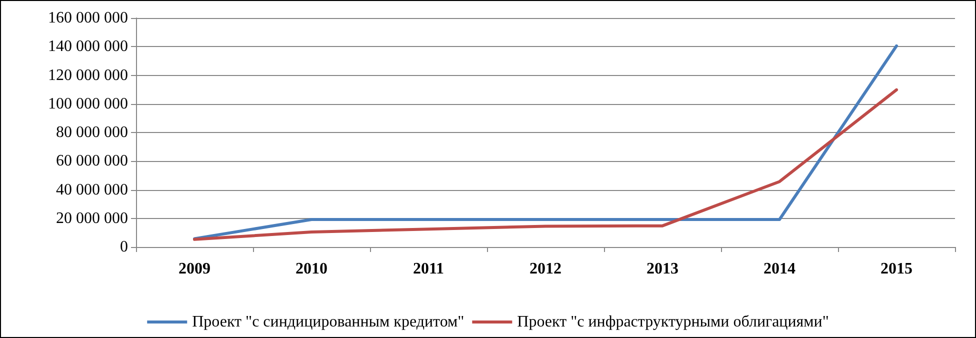 The height and width of the screenshot is (338, 976). I want to click on y-tick-label: 40 000 000, so click(92, 189).